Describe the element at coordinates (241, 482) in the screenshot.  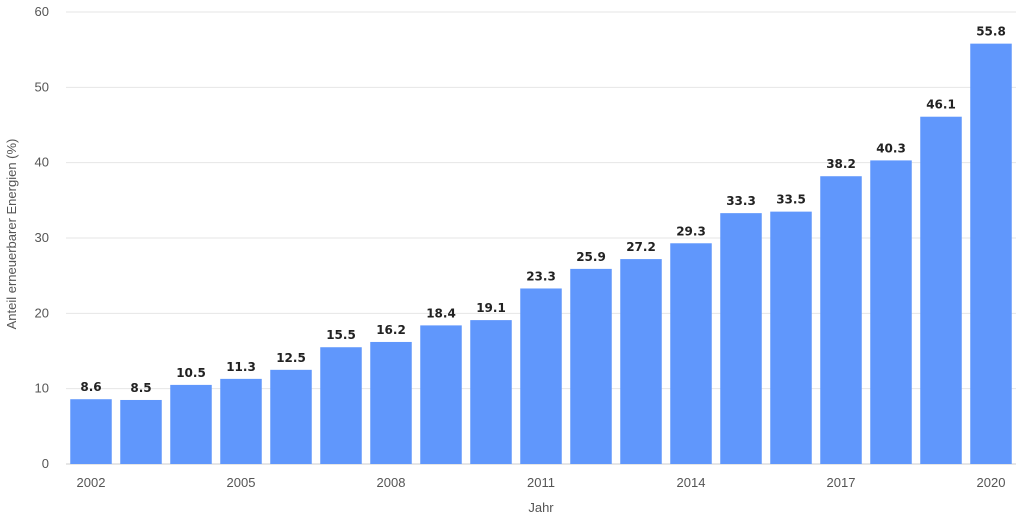
I see `x-tick-label: 2005` at that location.